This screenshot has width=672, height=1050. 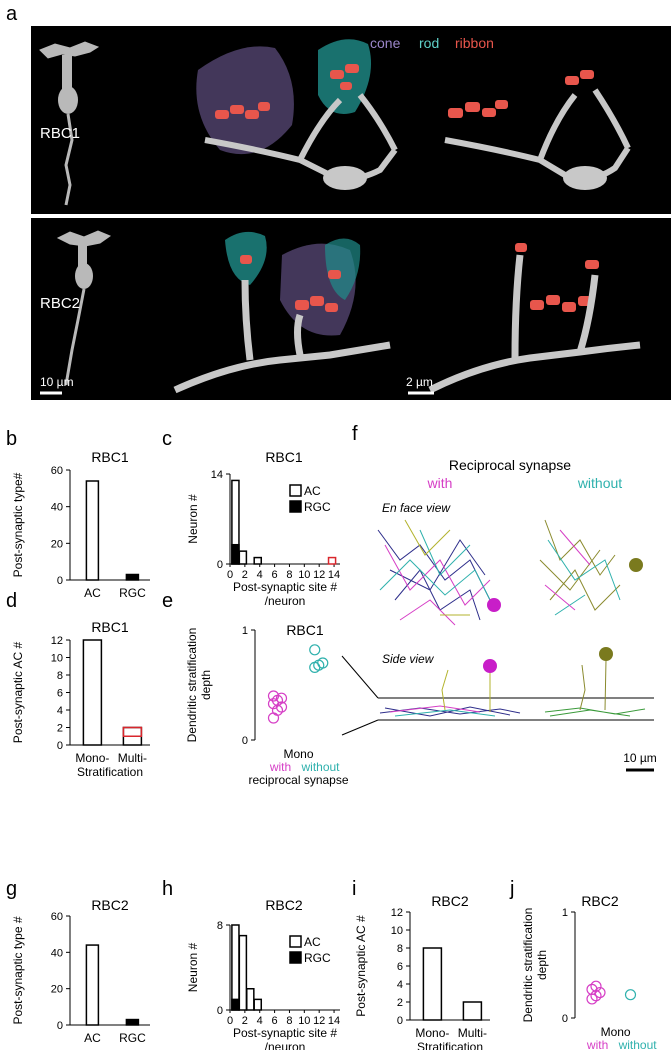 What do you see at coordinates (360, 727) in the screenshot?
I see `zoom-line-bottom` at bounding box center [360, 727].